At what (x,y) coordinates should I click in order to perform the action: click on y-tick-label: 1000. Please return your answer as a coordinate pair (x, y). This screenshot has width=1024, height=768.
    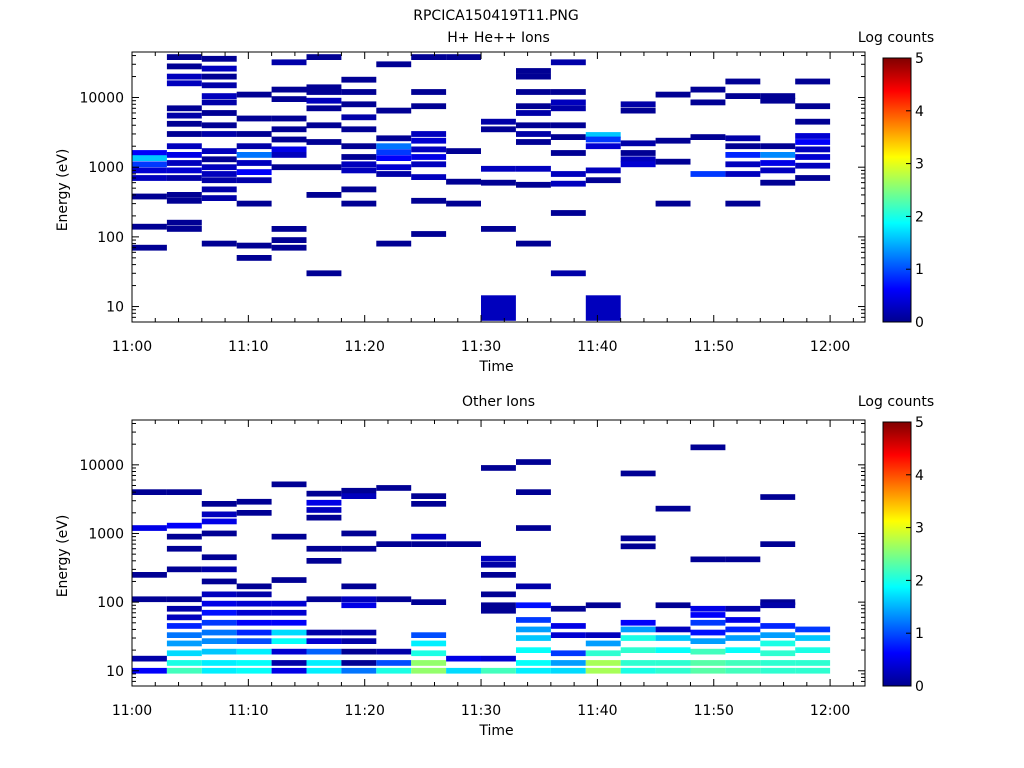
    Looking at the image, I should click on (106, 168).